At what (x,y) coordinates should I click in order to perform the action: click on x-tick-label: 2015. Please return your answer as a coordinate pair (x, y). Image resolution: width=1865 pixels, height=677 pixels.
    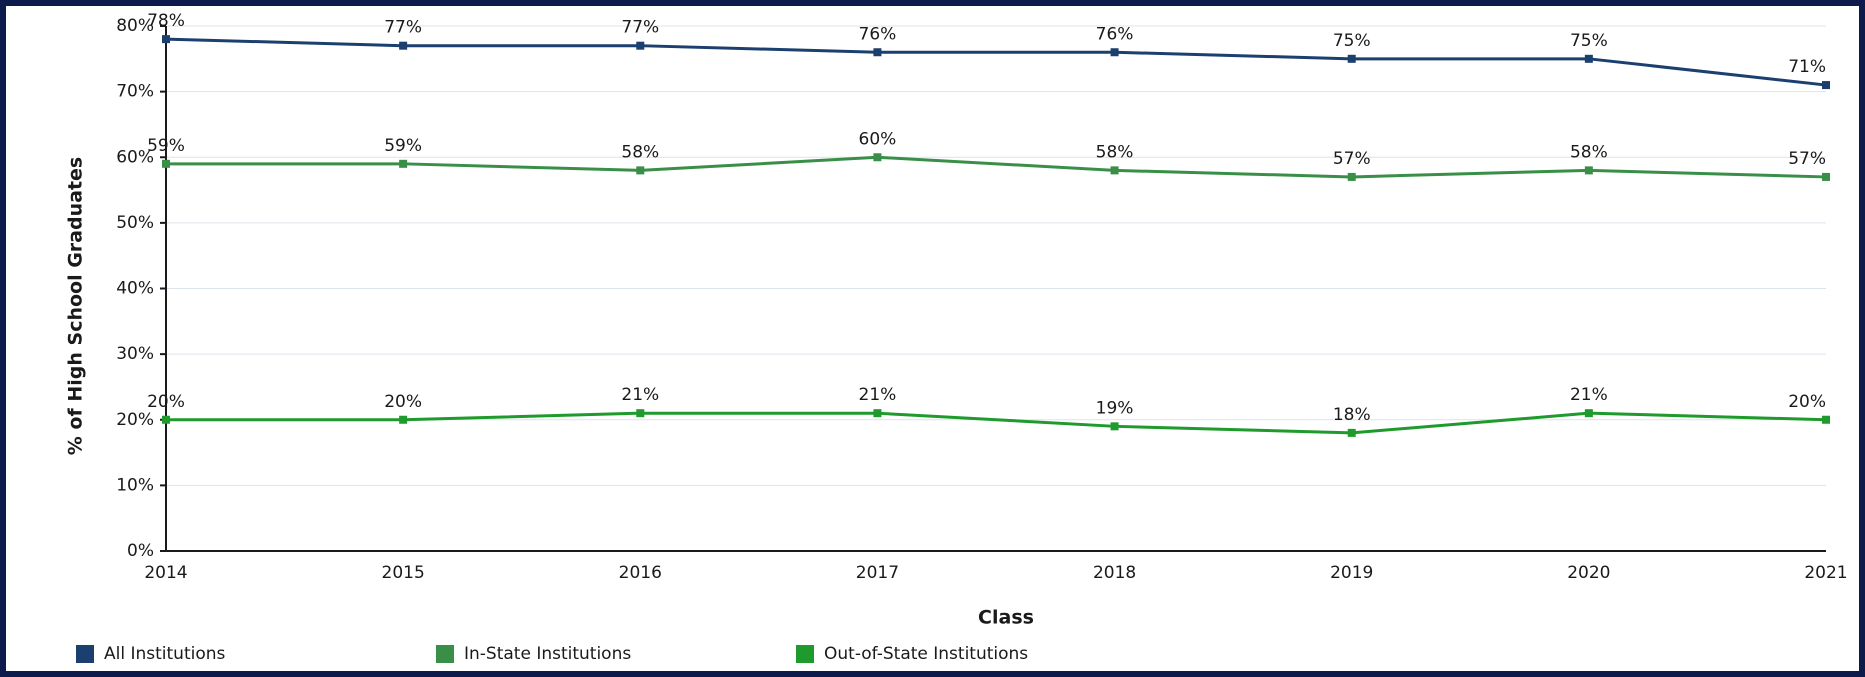
    Looking at the image, I should click on (403, 573).